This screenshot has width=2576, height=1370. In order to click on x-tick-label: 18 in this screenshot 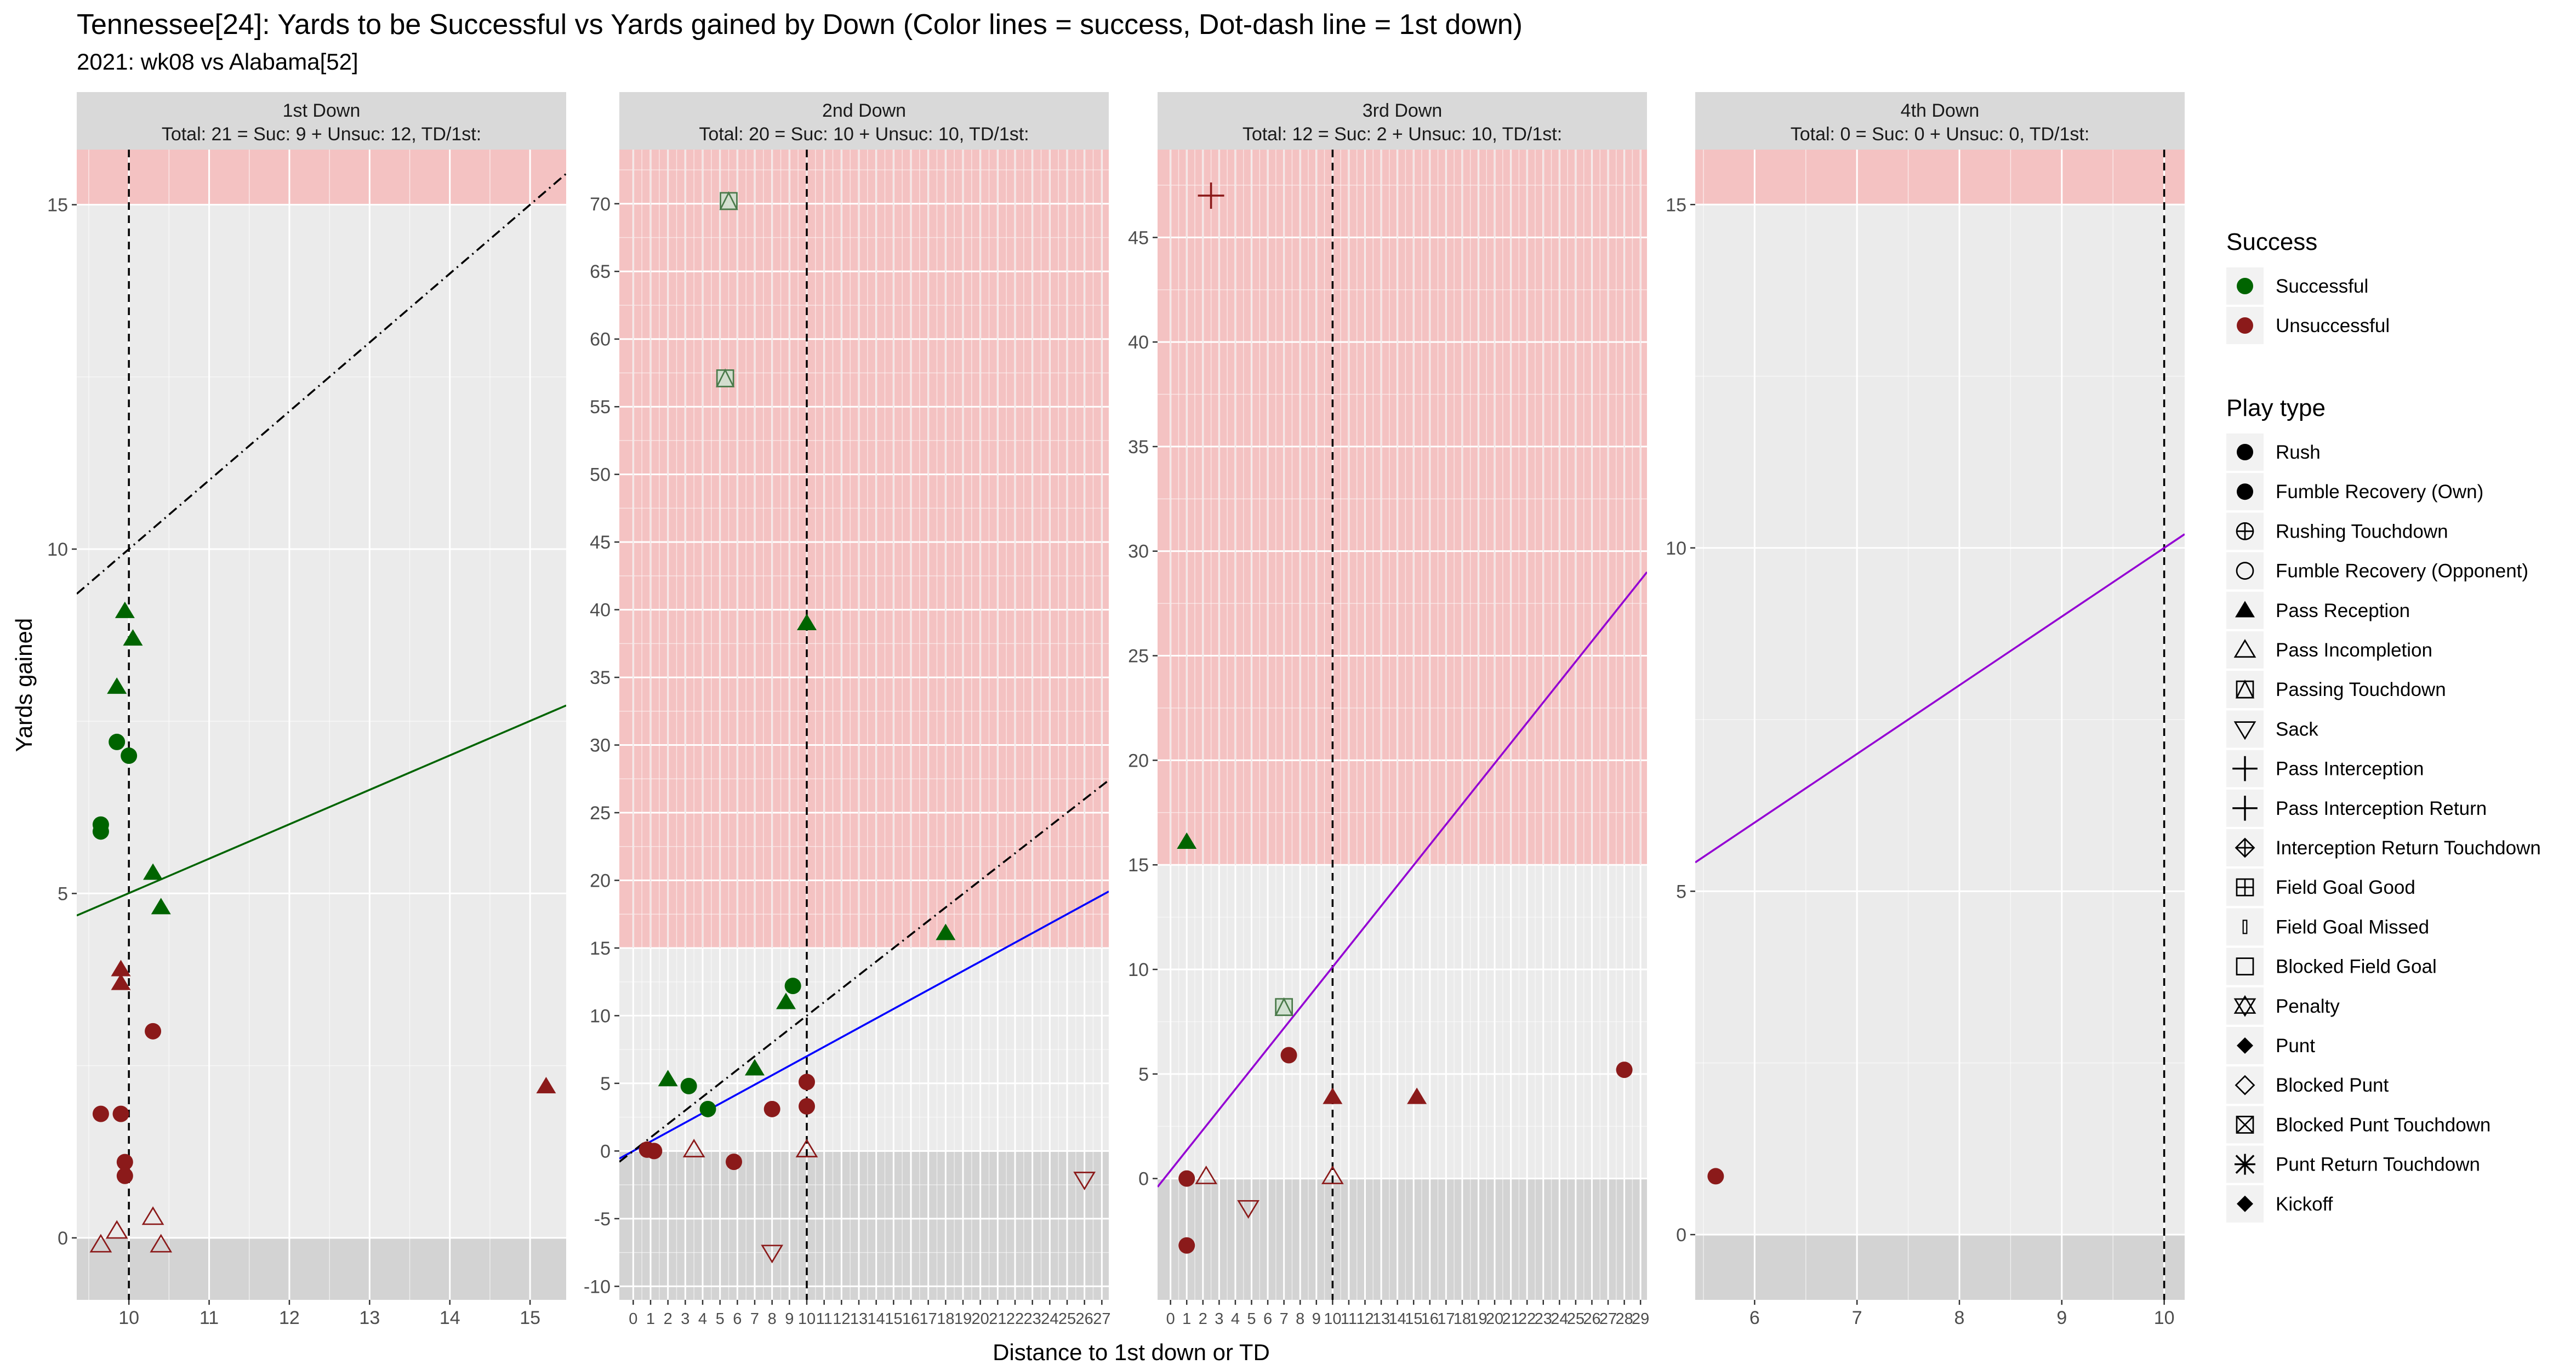, I will do `click(945, 1319)`.